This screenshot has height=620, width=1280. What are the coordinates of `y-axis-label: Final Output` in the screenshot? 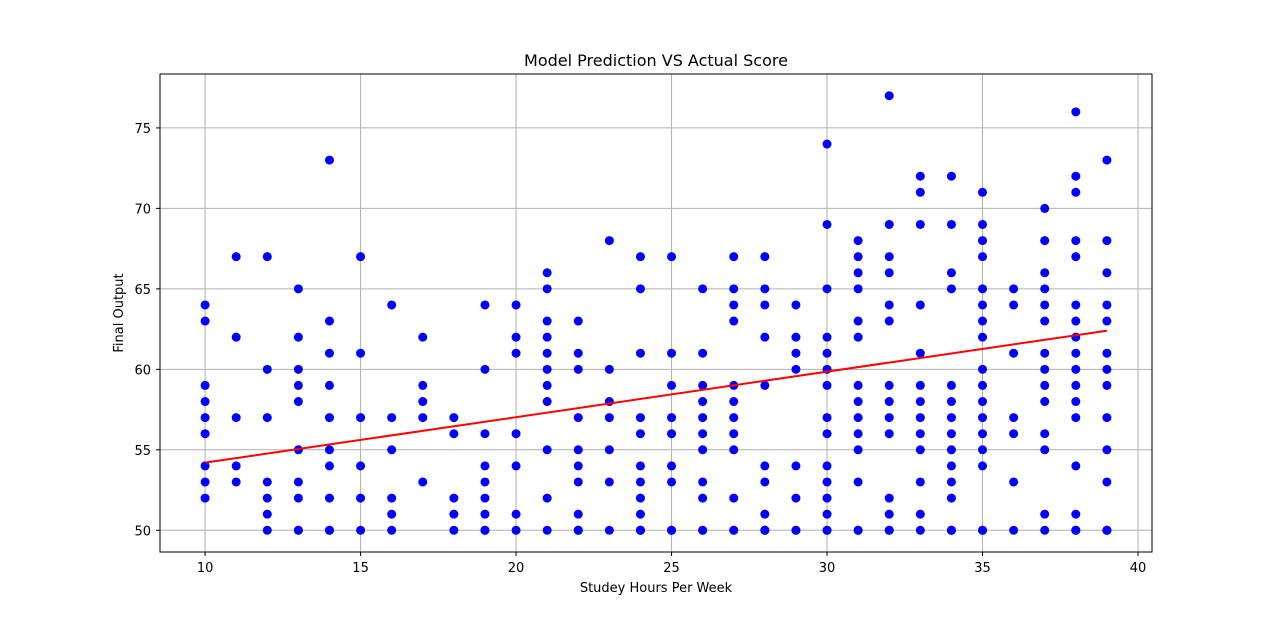 It's located at (119, 312).